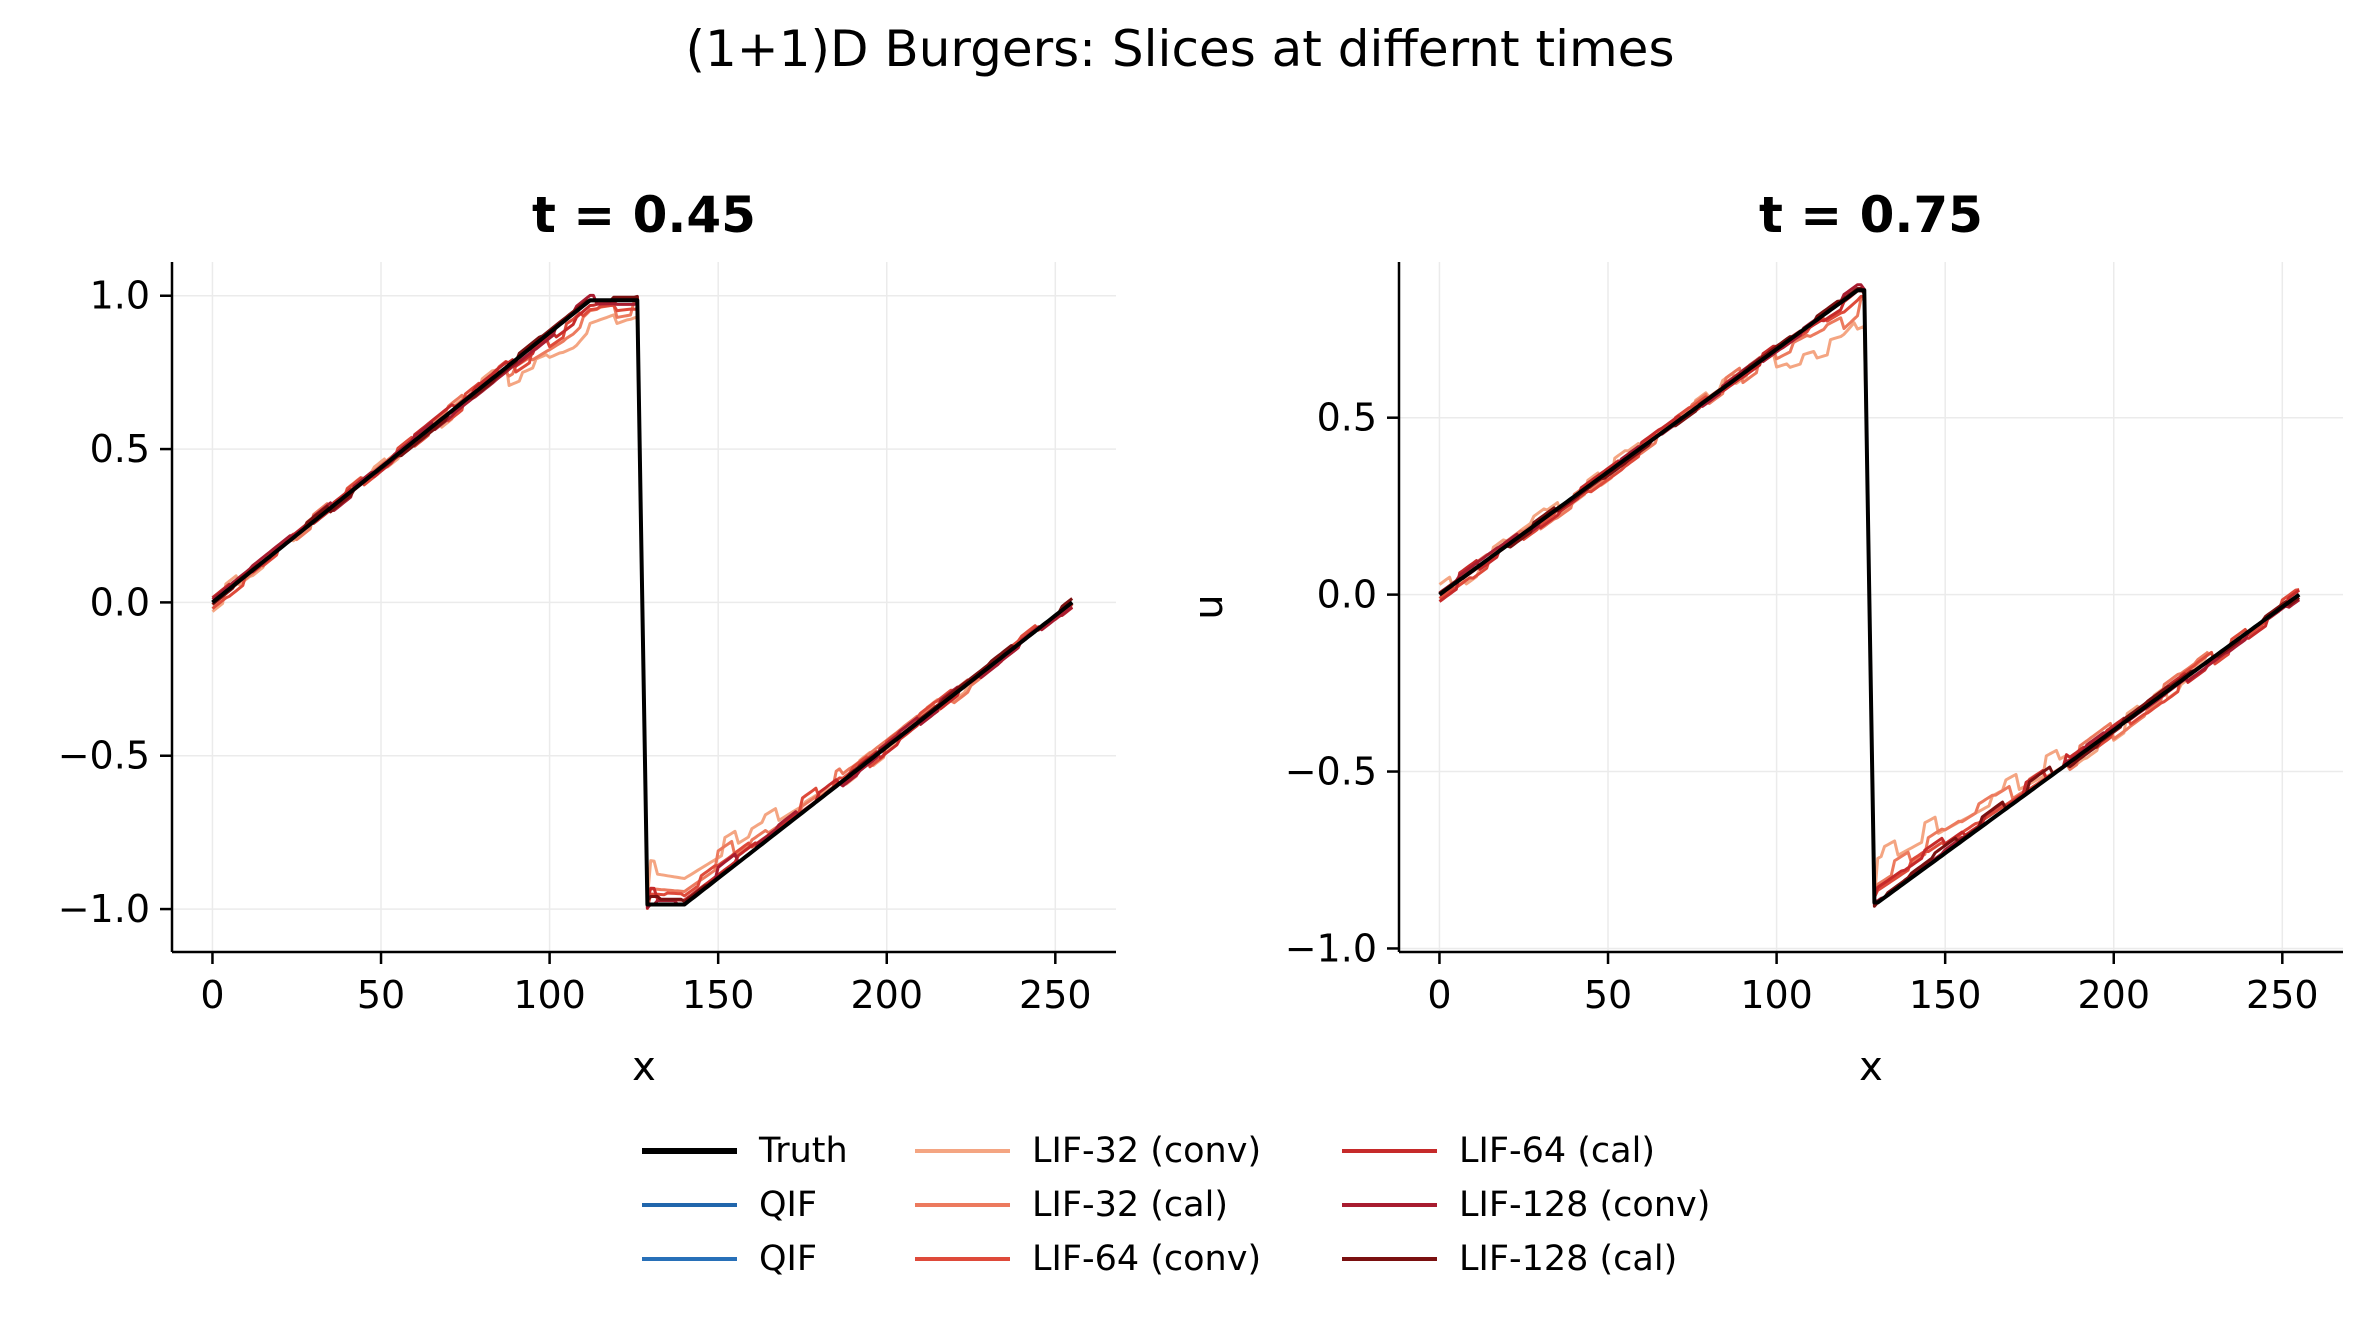 The width and height of the screenshot is (2360, 1337). I want to click on legend-item-qif-2: QIF, so click(729, 1259).